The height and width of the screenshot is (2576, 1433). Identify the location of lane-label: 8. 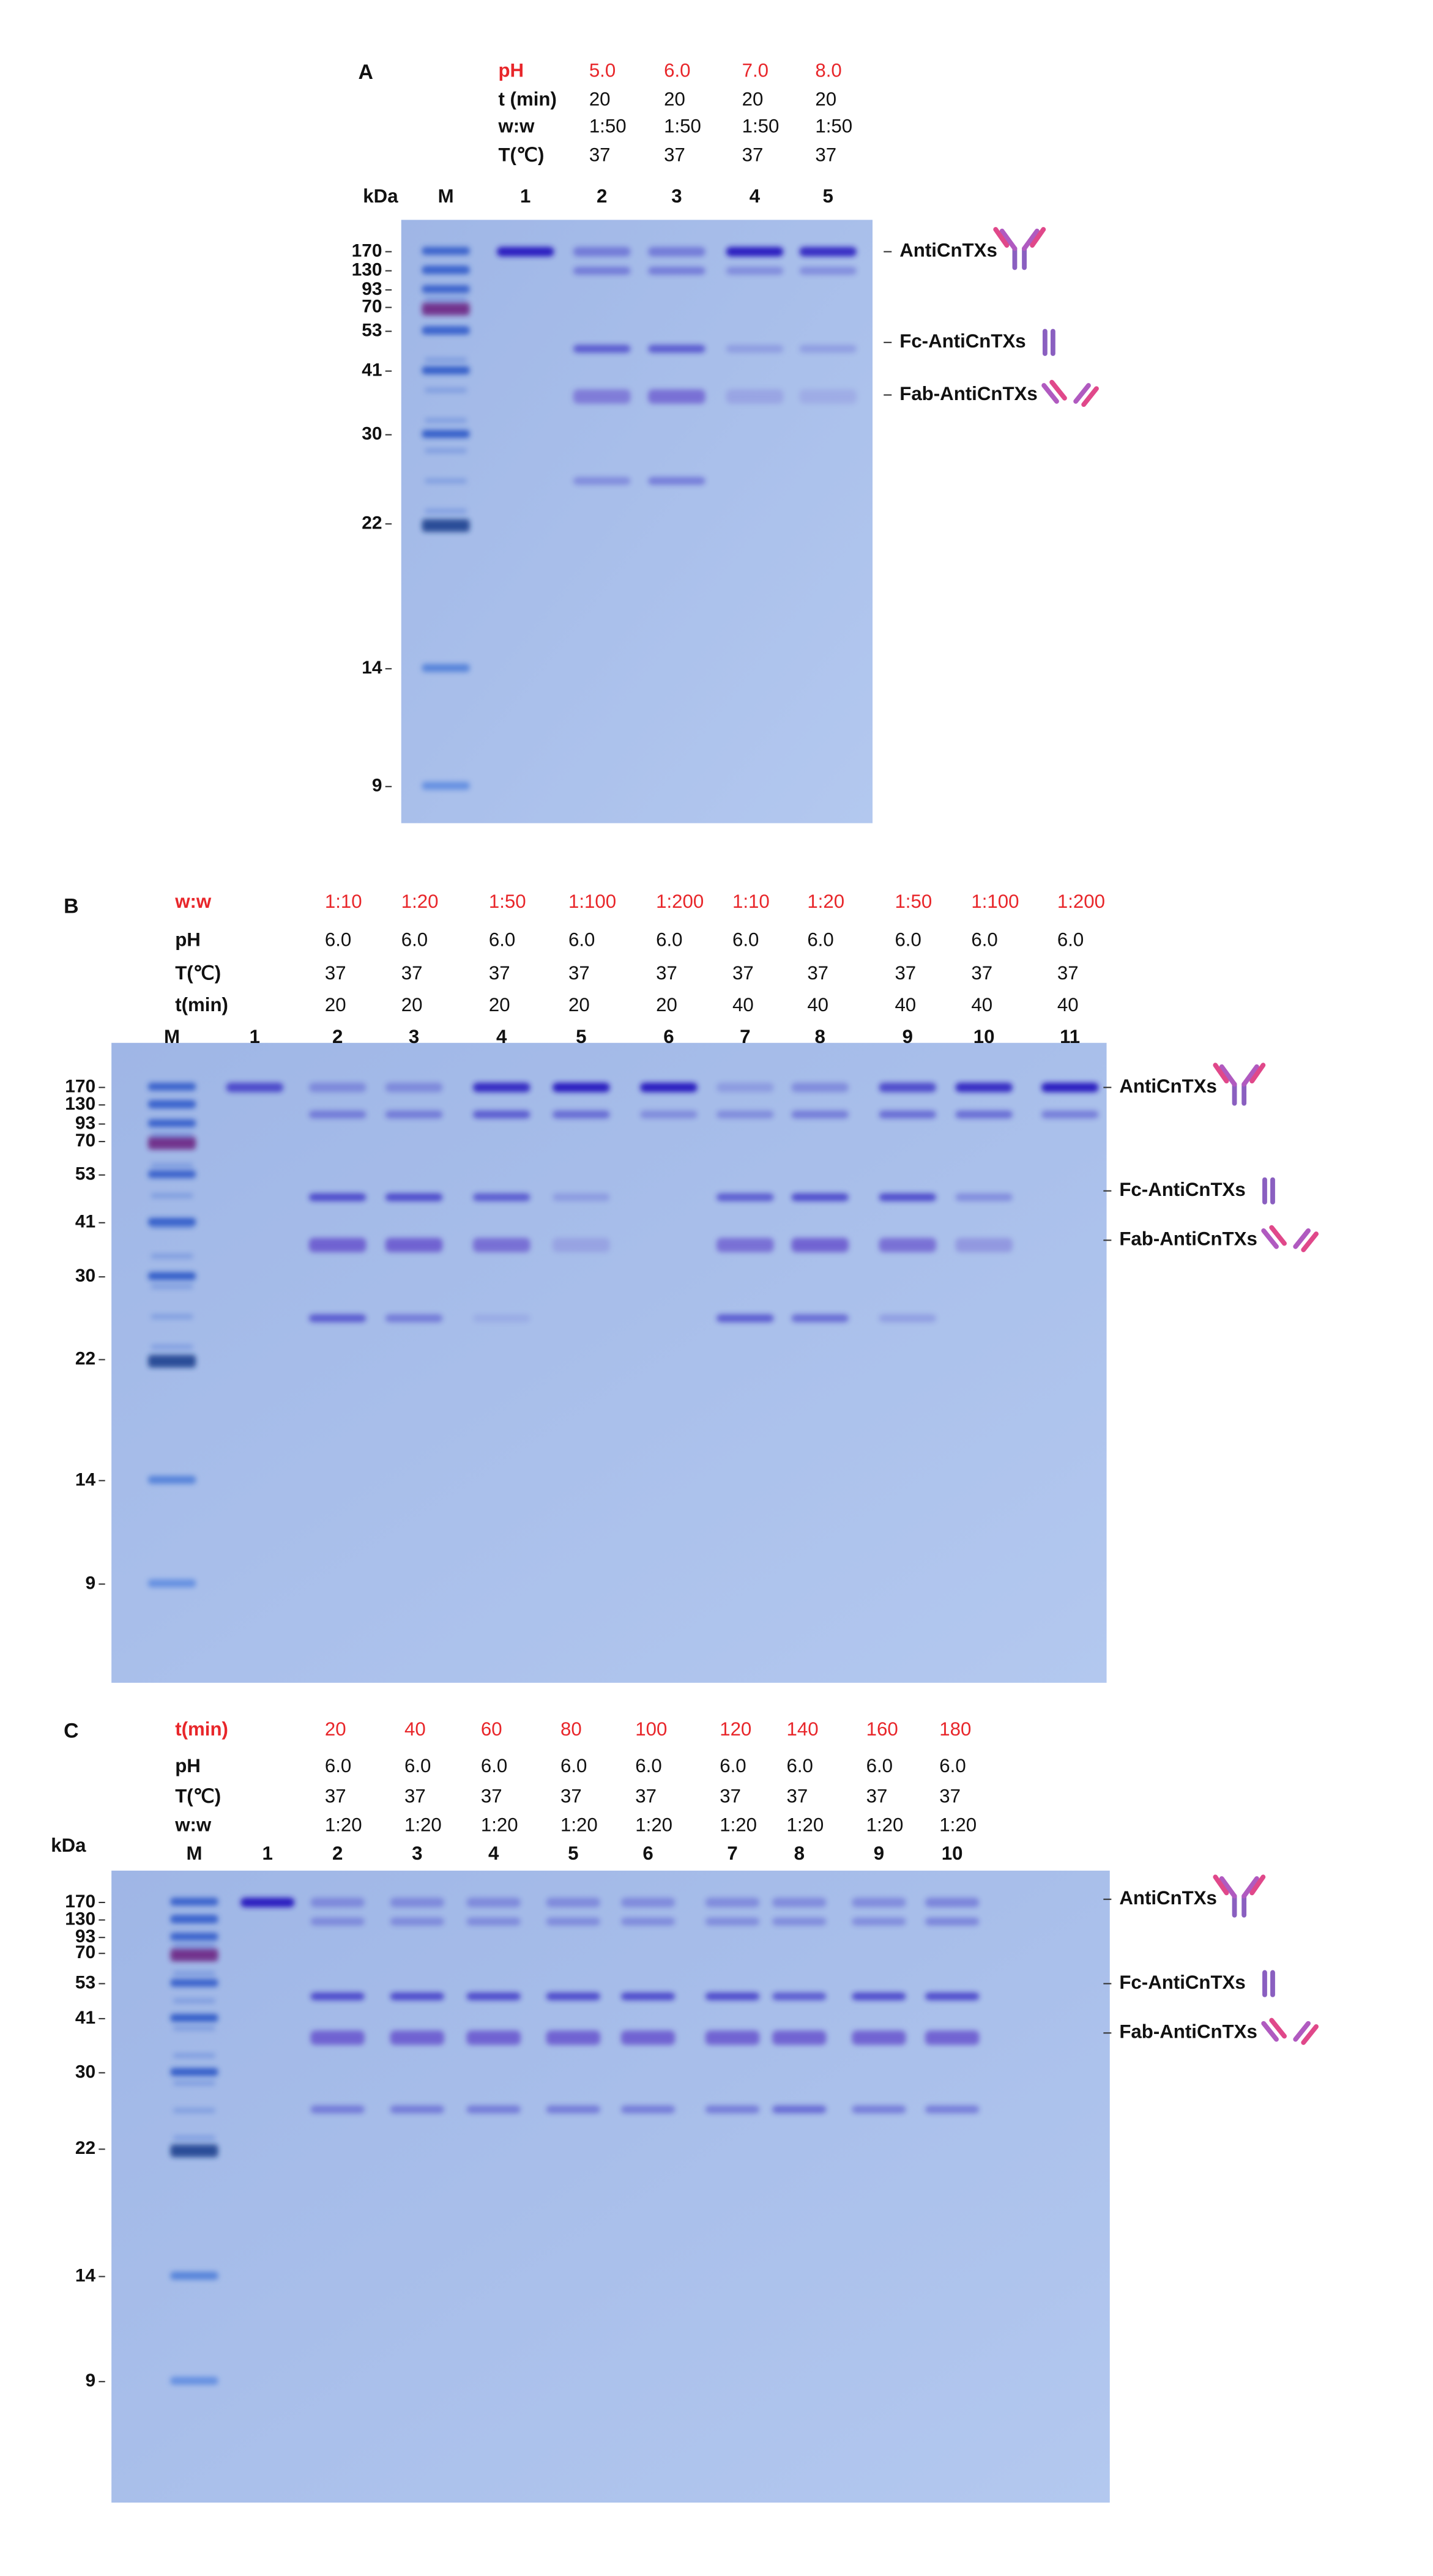
(819, 1036).